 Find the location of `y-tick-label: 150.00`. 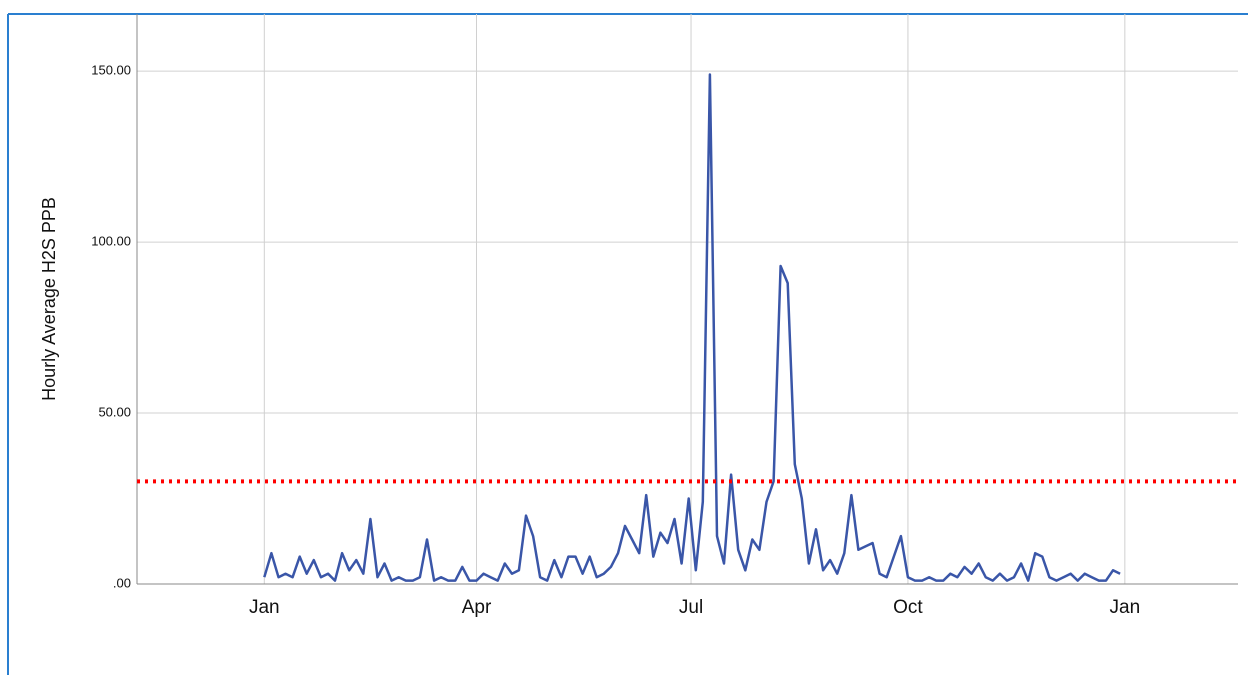

y-tick-label: 150.00 is located at coordinates (111, 70).